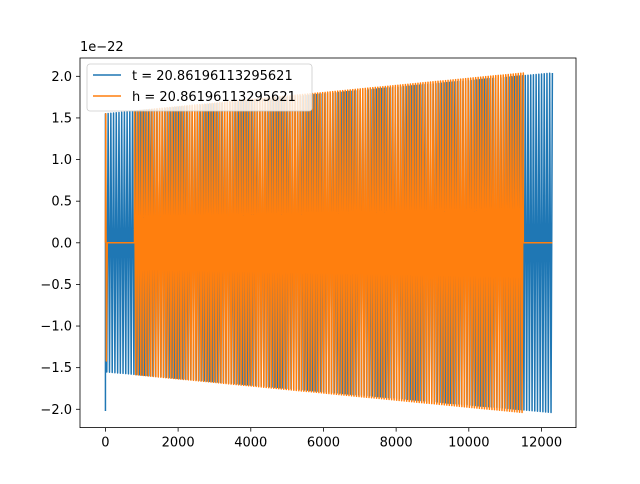 The width and height of the screenshot is (640, 484). I want to click on x-tick-label: 12000, so click(541, 443).